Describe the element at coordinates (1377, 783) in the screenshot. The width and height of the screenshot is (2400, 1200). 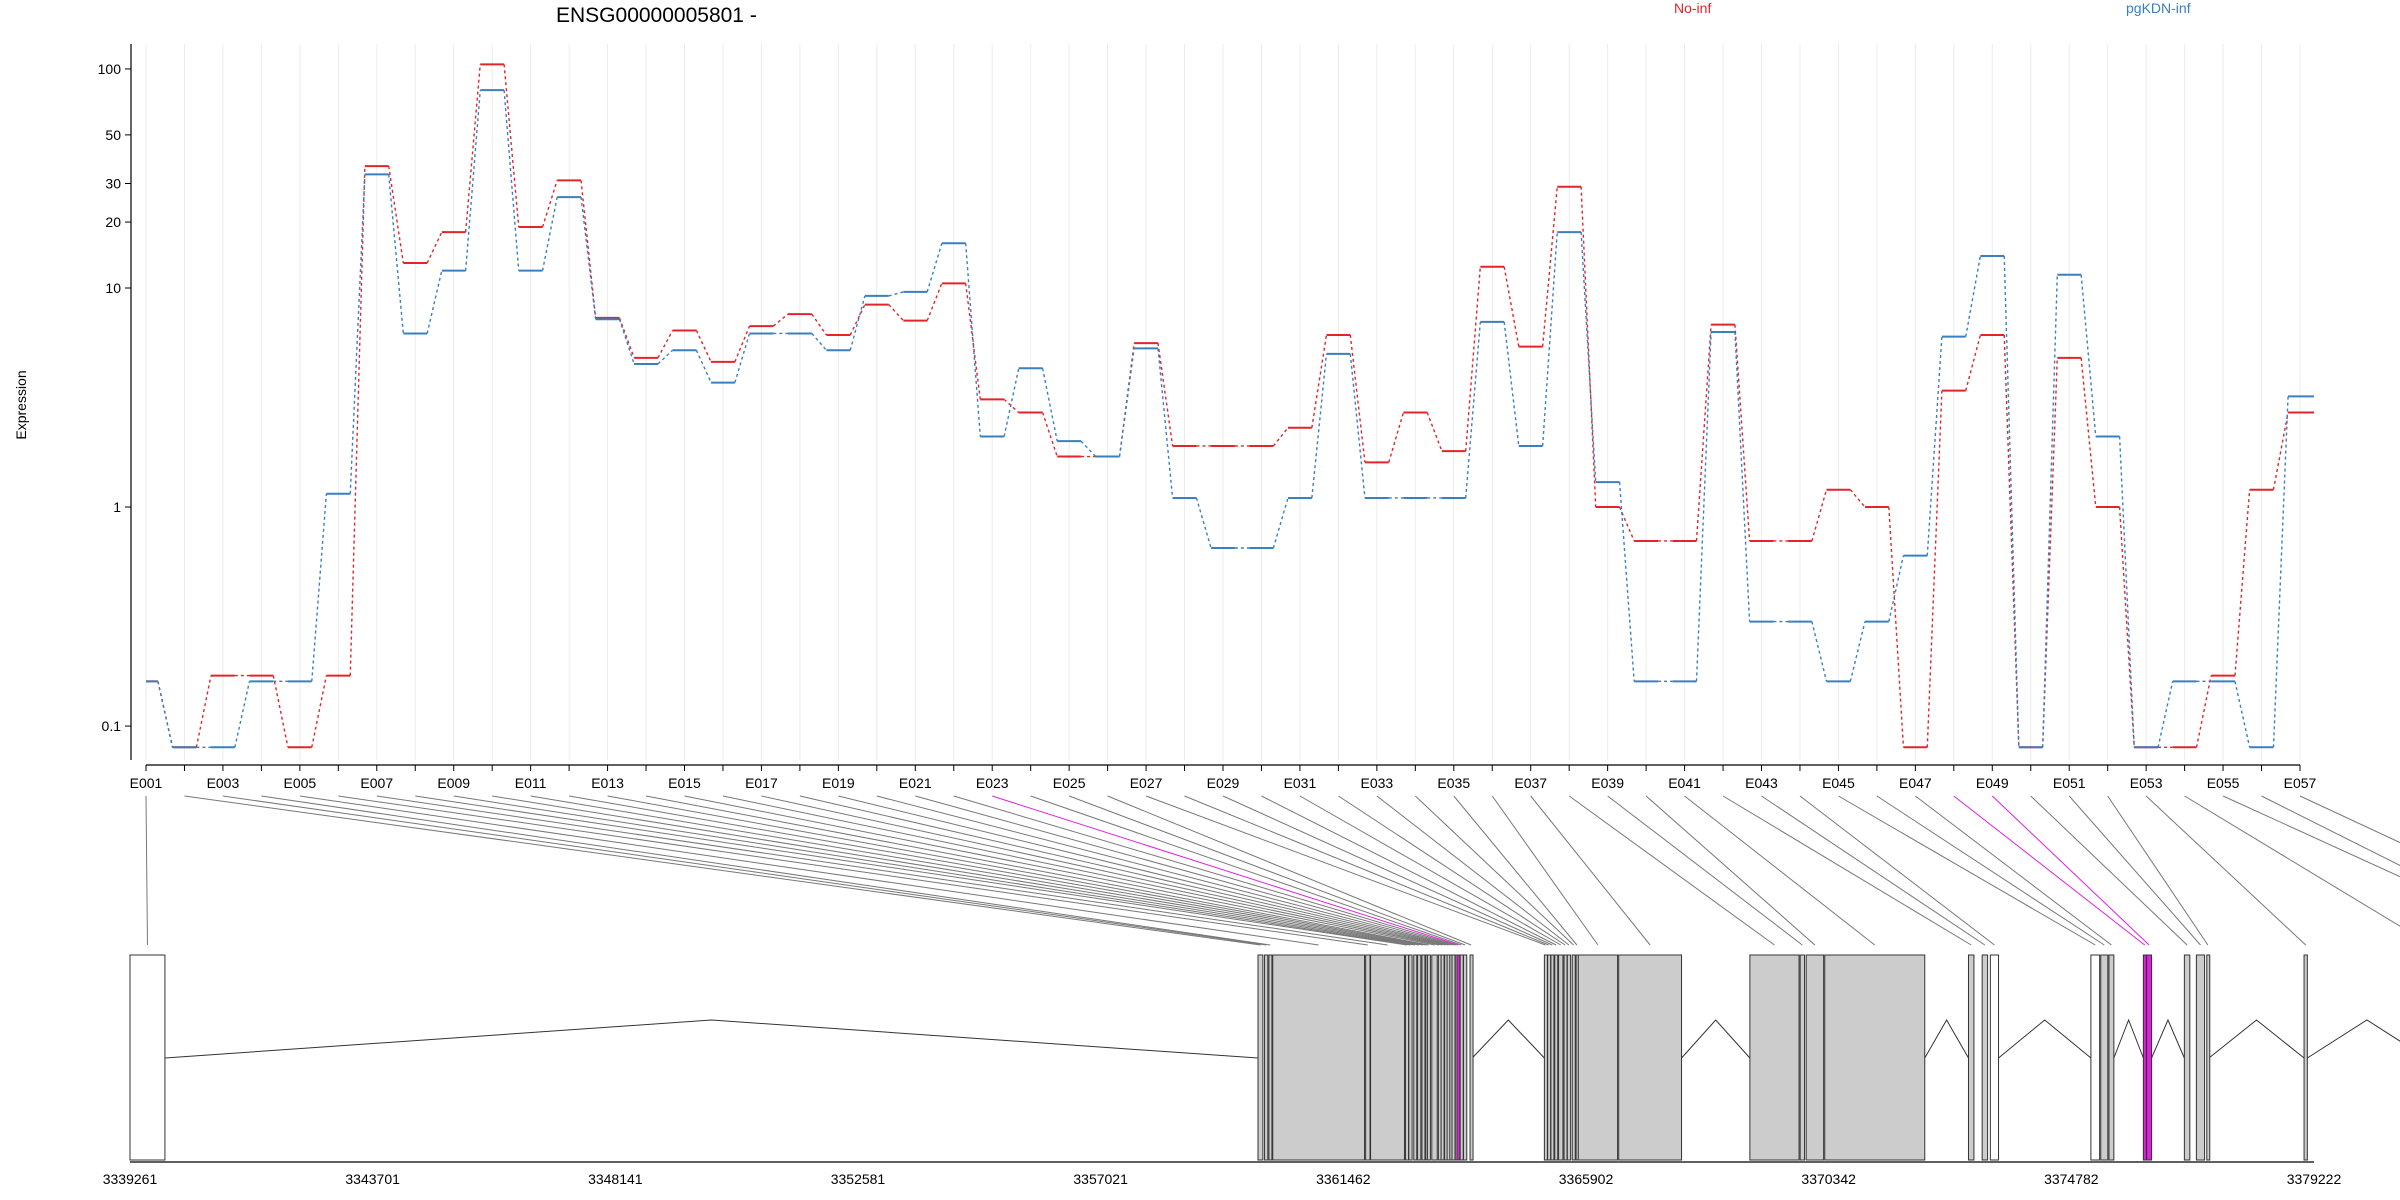
I see `x-tick-label: E033` at that location.